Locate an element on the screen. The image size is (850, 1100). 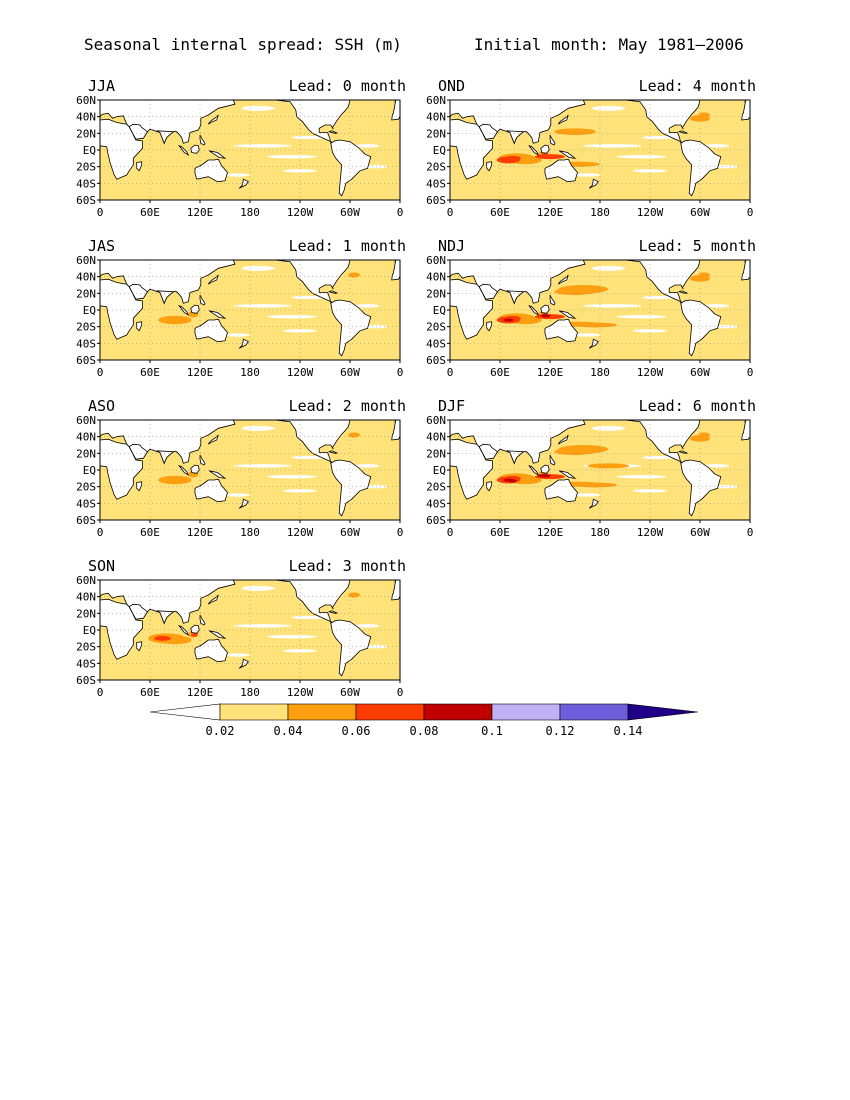
panel-lead-label: Lead: 5 month is located at coordinates (697, 246).